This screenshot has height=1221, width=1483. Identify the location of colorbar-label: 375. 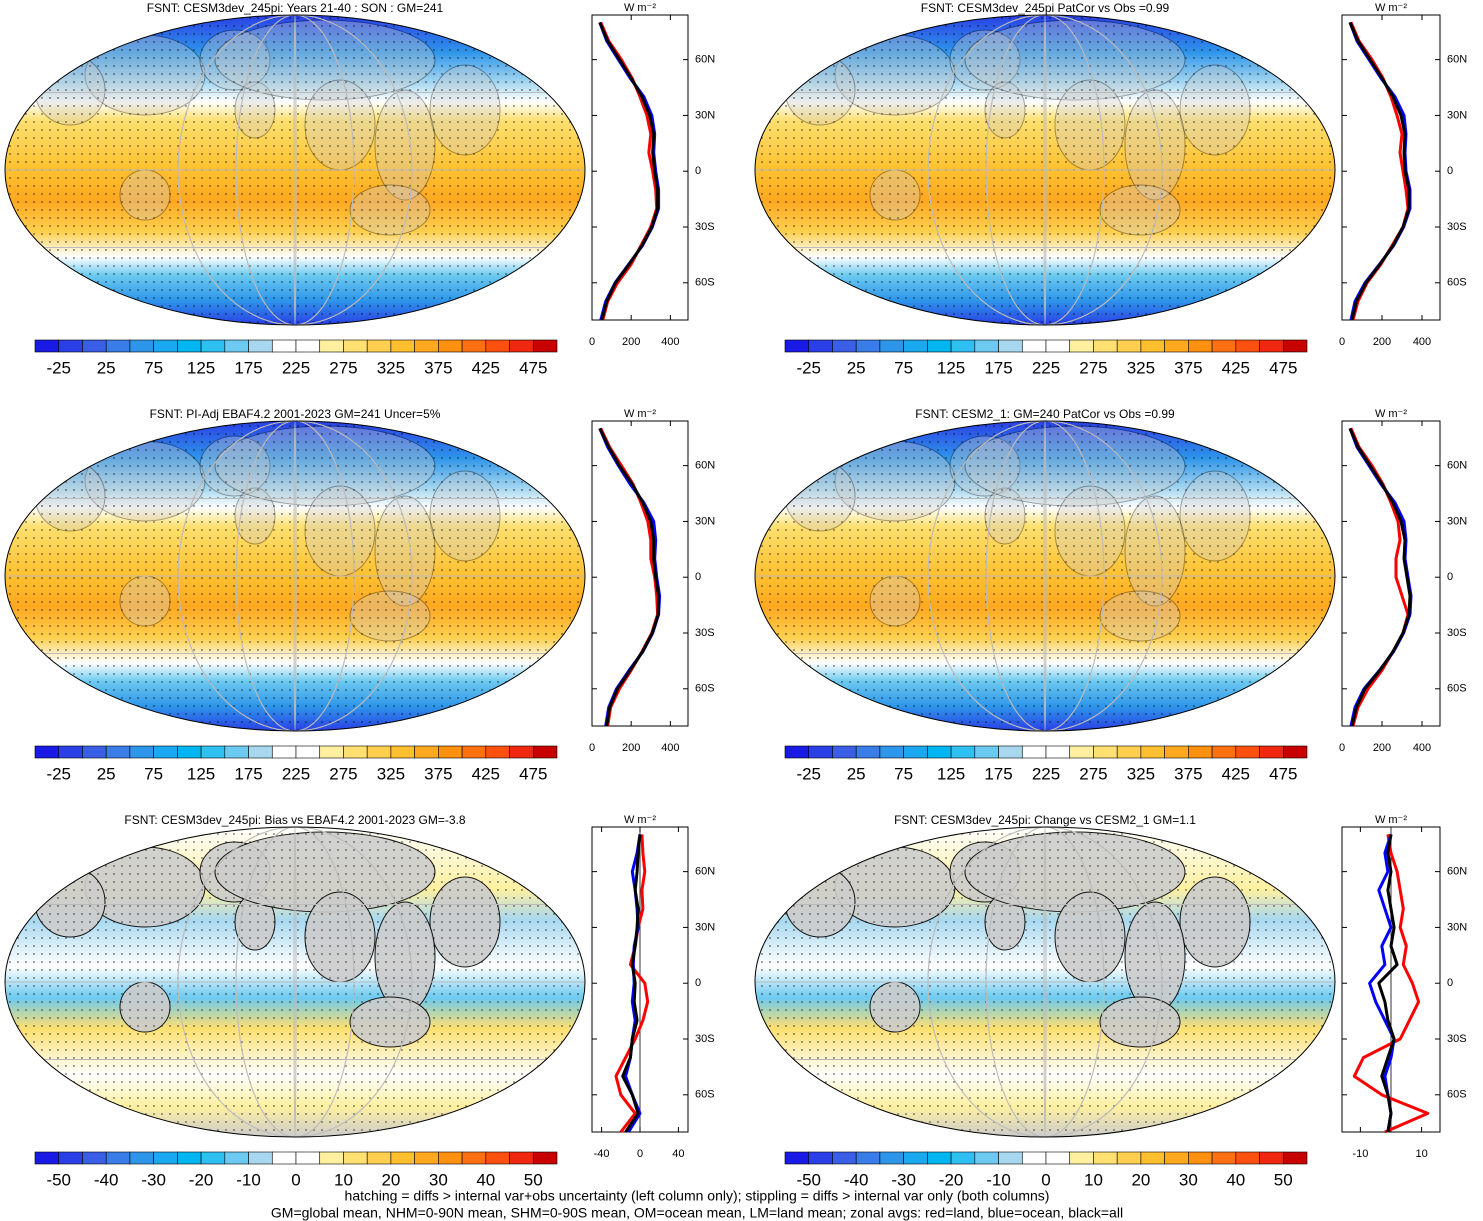
(438, 773).